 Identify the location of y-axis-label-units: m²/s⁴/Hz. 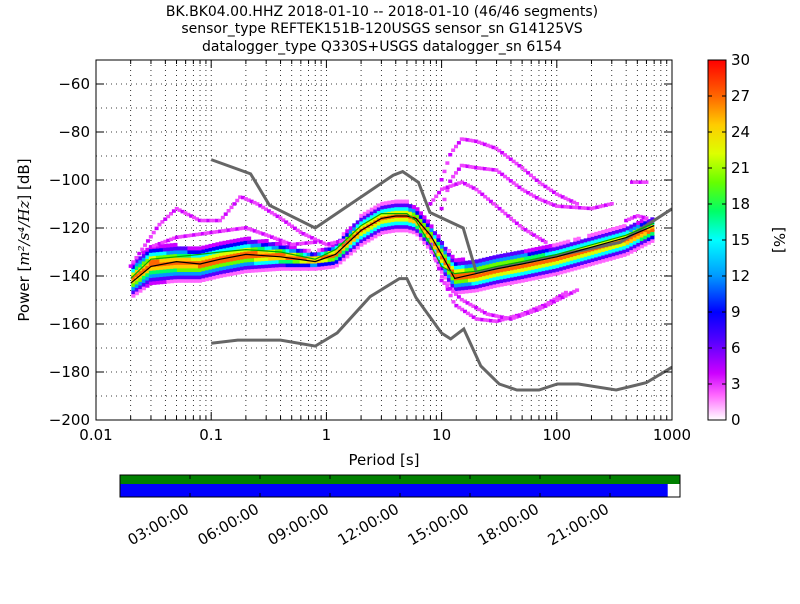
(24, 232).